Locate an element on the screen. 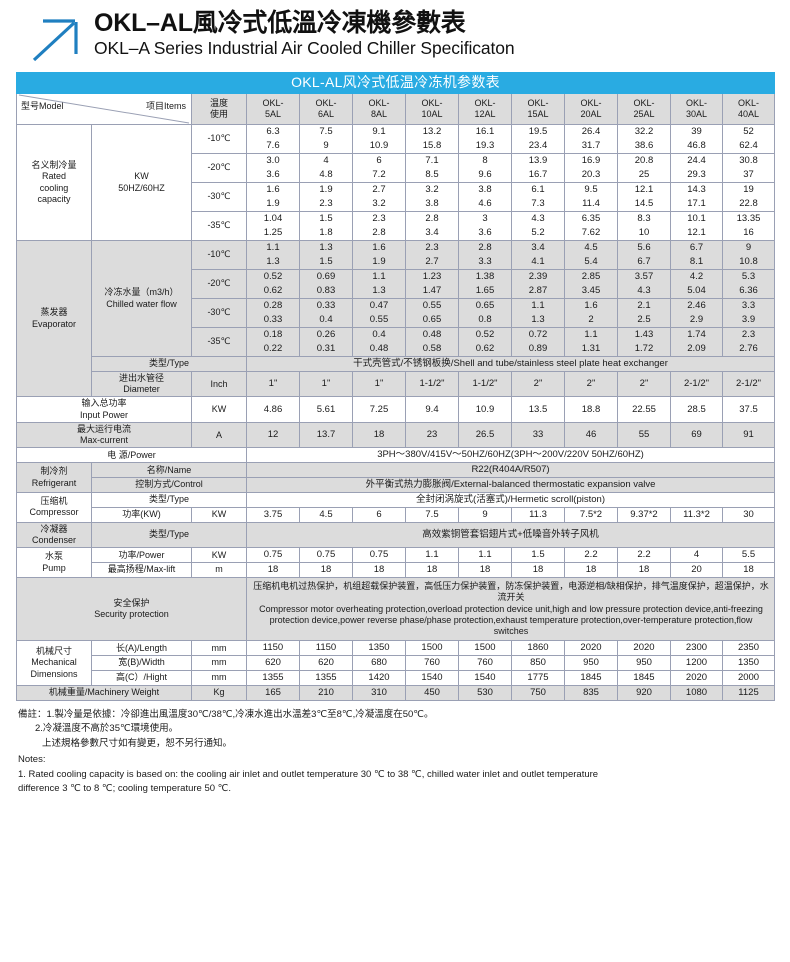  height-5al: 1355 is located at coordinates (273, 678).